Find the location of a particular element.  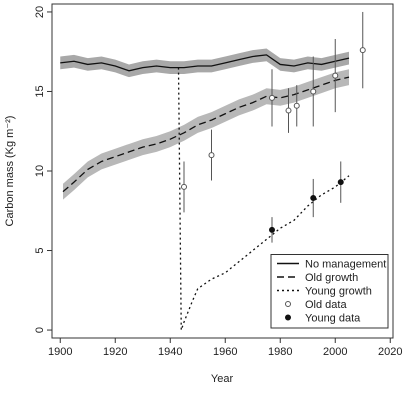

y-tick-label: 5 is located at coordinates (40, 250).